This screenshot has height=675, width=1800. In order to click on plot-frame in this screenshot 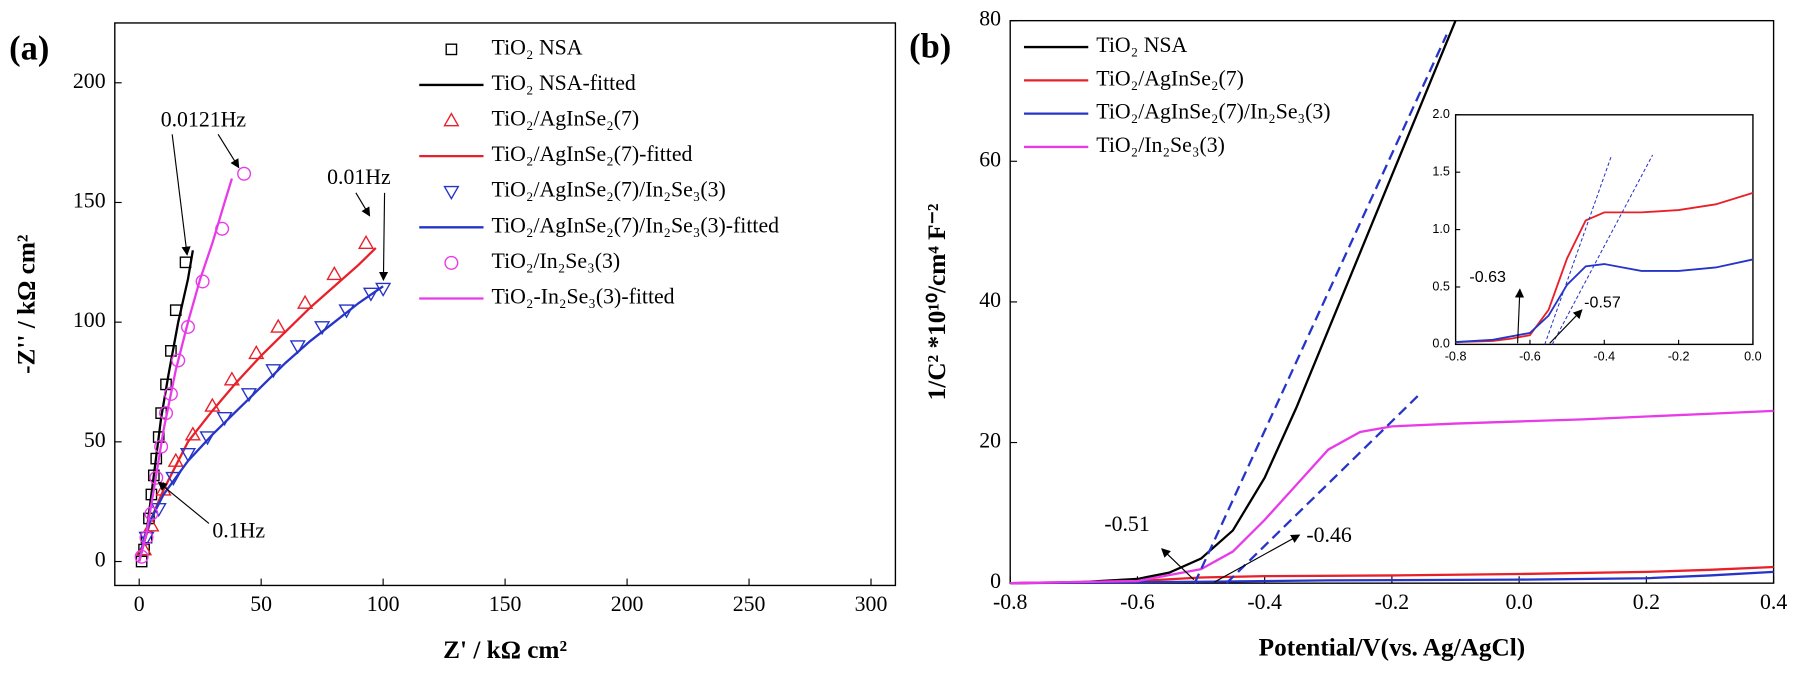, I will do `click(1604, 230)`.